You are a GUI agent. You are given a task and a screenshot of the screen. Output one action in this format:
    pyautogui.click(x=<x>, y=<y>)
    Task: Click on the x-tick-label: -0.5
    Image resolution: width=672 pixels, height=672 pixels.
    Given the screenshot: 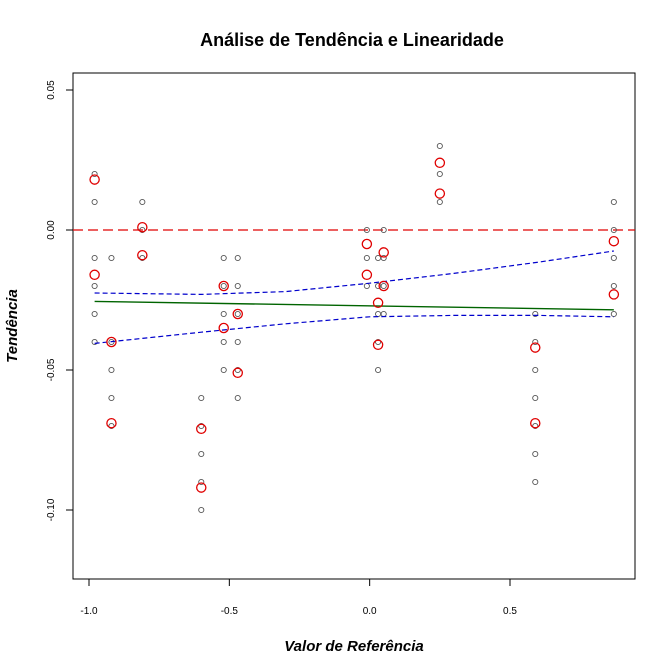 What is the action you would take?
    pyautogui.click(x=230, y=611)
    